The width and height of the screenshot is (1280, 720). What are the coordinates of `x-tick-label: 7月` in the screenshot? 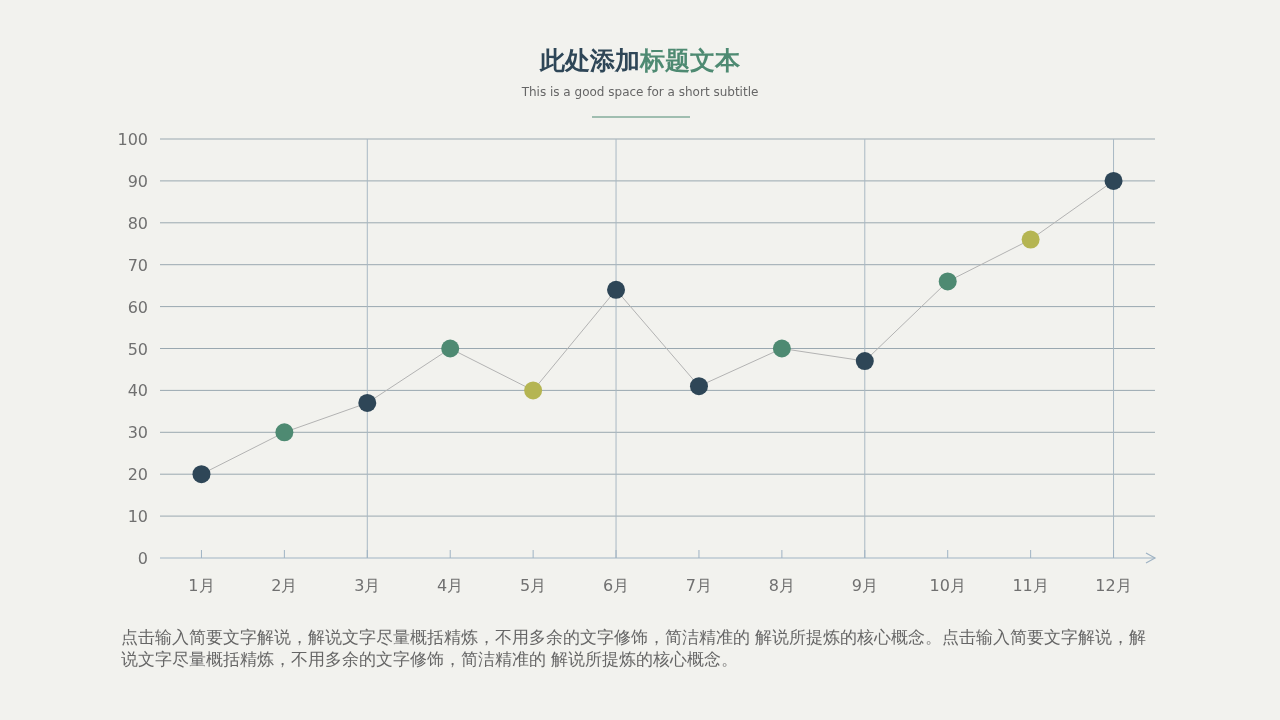 It's located at (699, 585).